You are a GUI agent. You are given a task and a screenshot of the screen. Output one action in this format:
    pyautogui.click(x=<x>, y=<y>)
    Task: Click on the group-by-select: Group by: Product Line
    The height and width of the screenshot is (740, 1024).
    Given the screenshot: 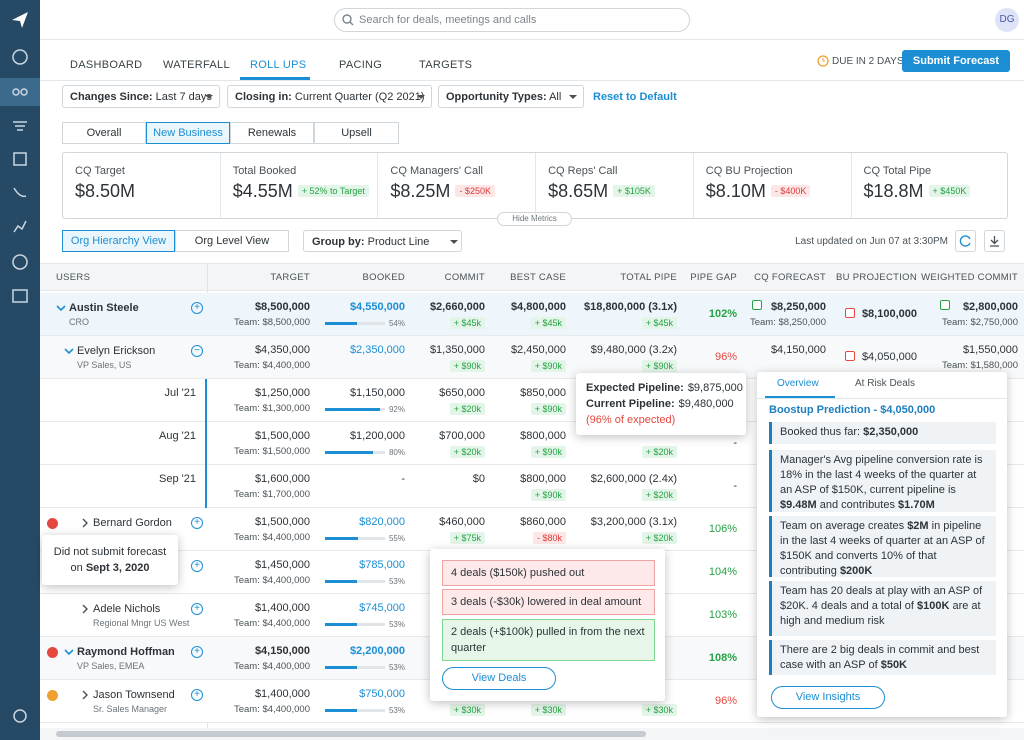 What is the action you would take?
    pyautogui.click(x=382, y=241)
    